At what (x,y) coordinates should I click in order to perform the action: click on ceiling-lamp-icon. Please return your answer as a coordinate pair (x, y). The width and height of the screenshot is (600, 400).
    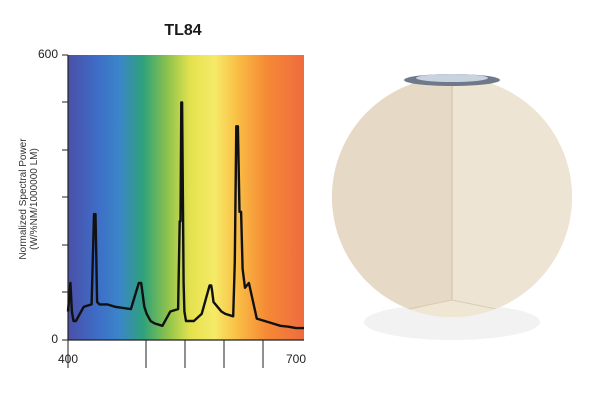
    Looking at the image, I should click on (452, 80).